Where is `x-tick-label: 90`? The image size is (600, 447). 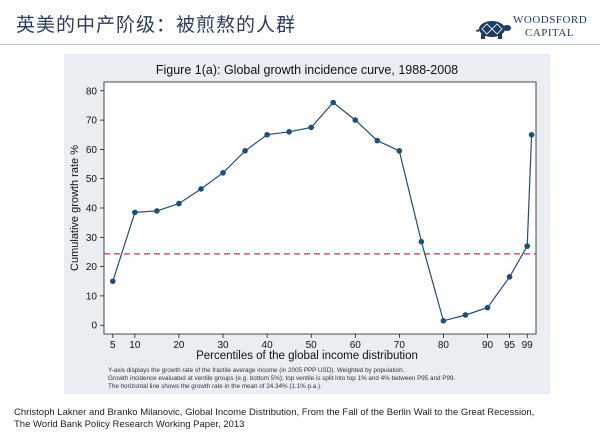 x-tick-label: 90 is located at coordinates (488, 345).